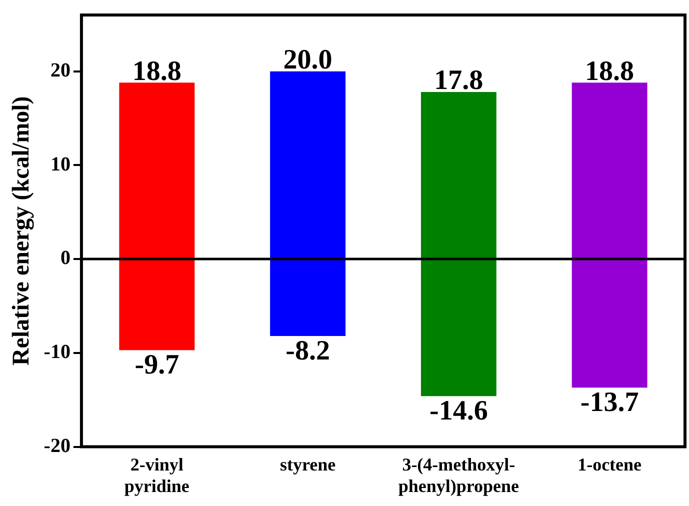 The image size is (689, 506). What do you see at coordinates (60, 164) in the screenshot?
I see `y-tick-label: 10` at bounding box center [60, 164].